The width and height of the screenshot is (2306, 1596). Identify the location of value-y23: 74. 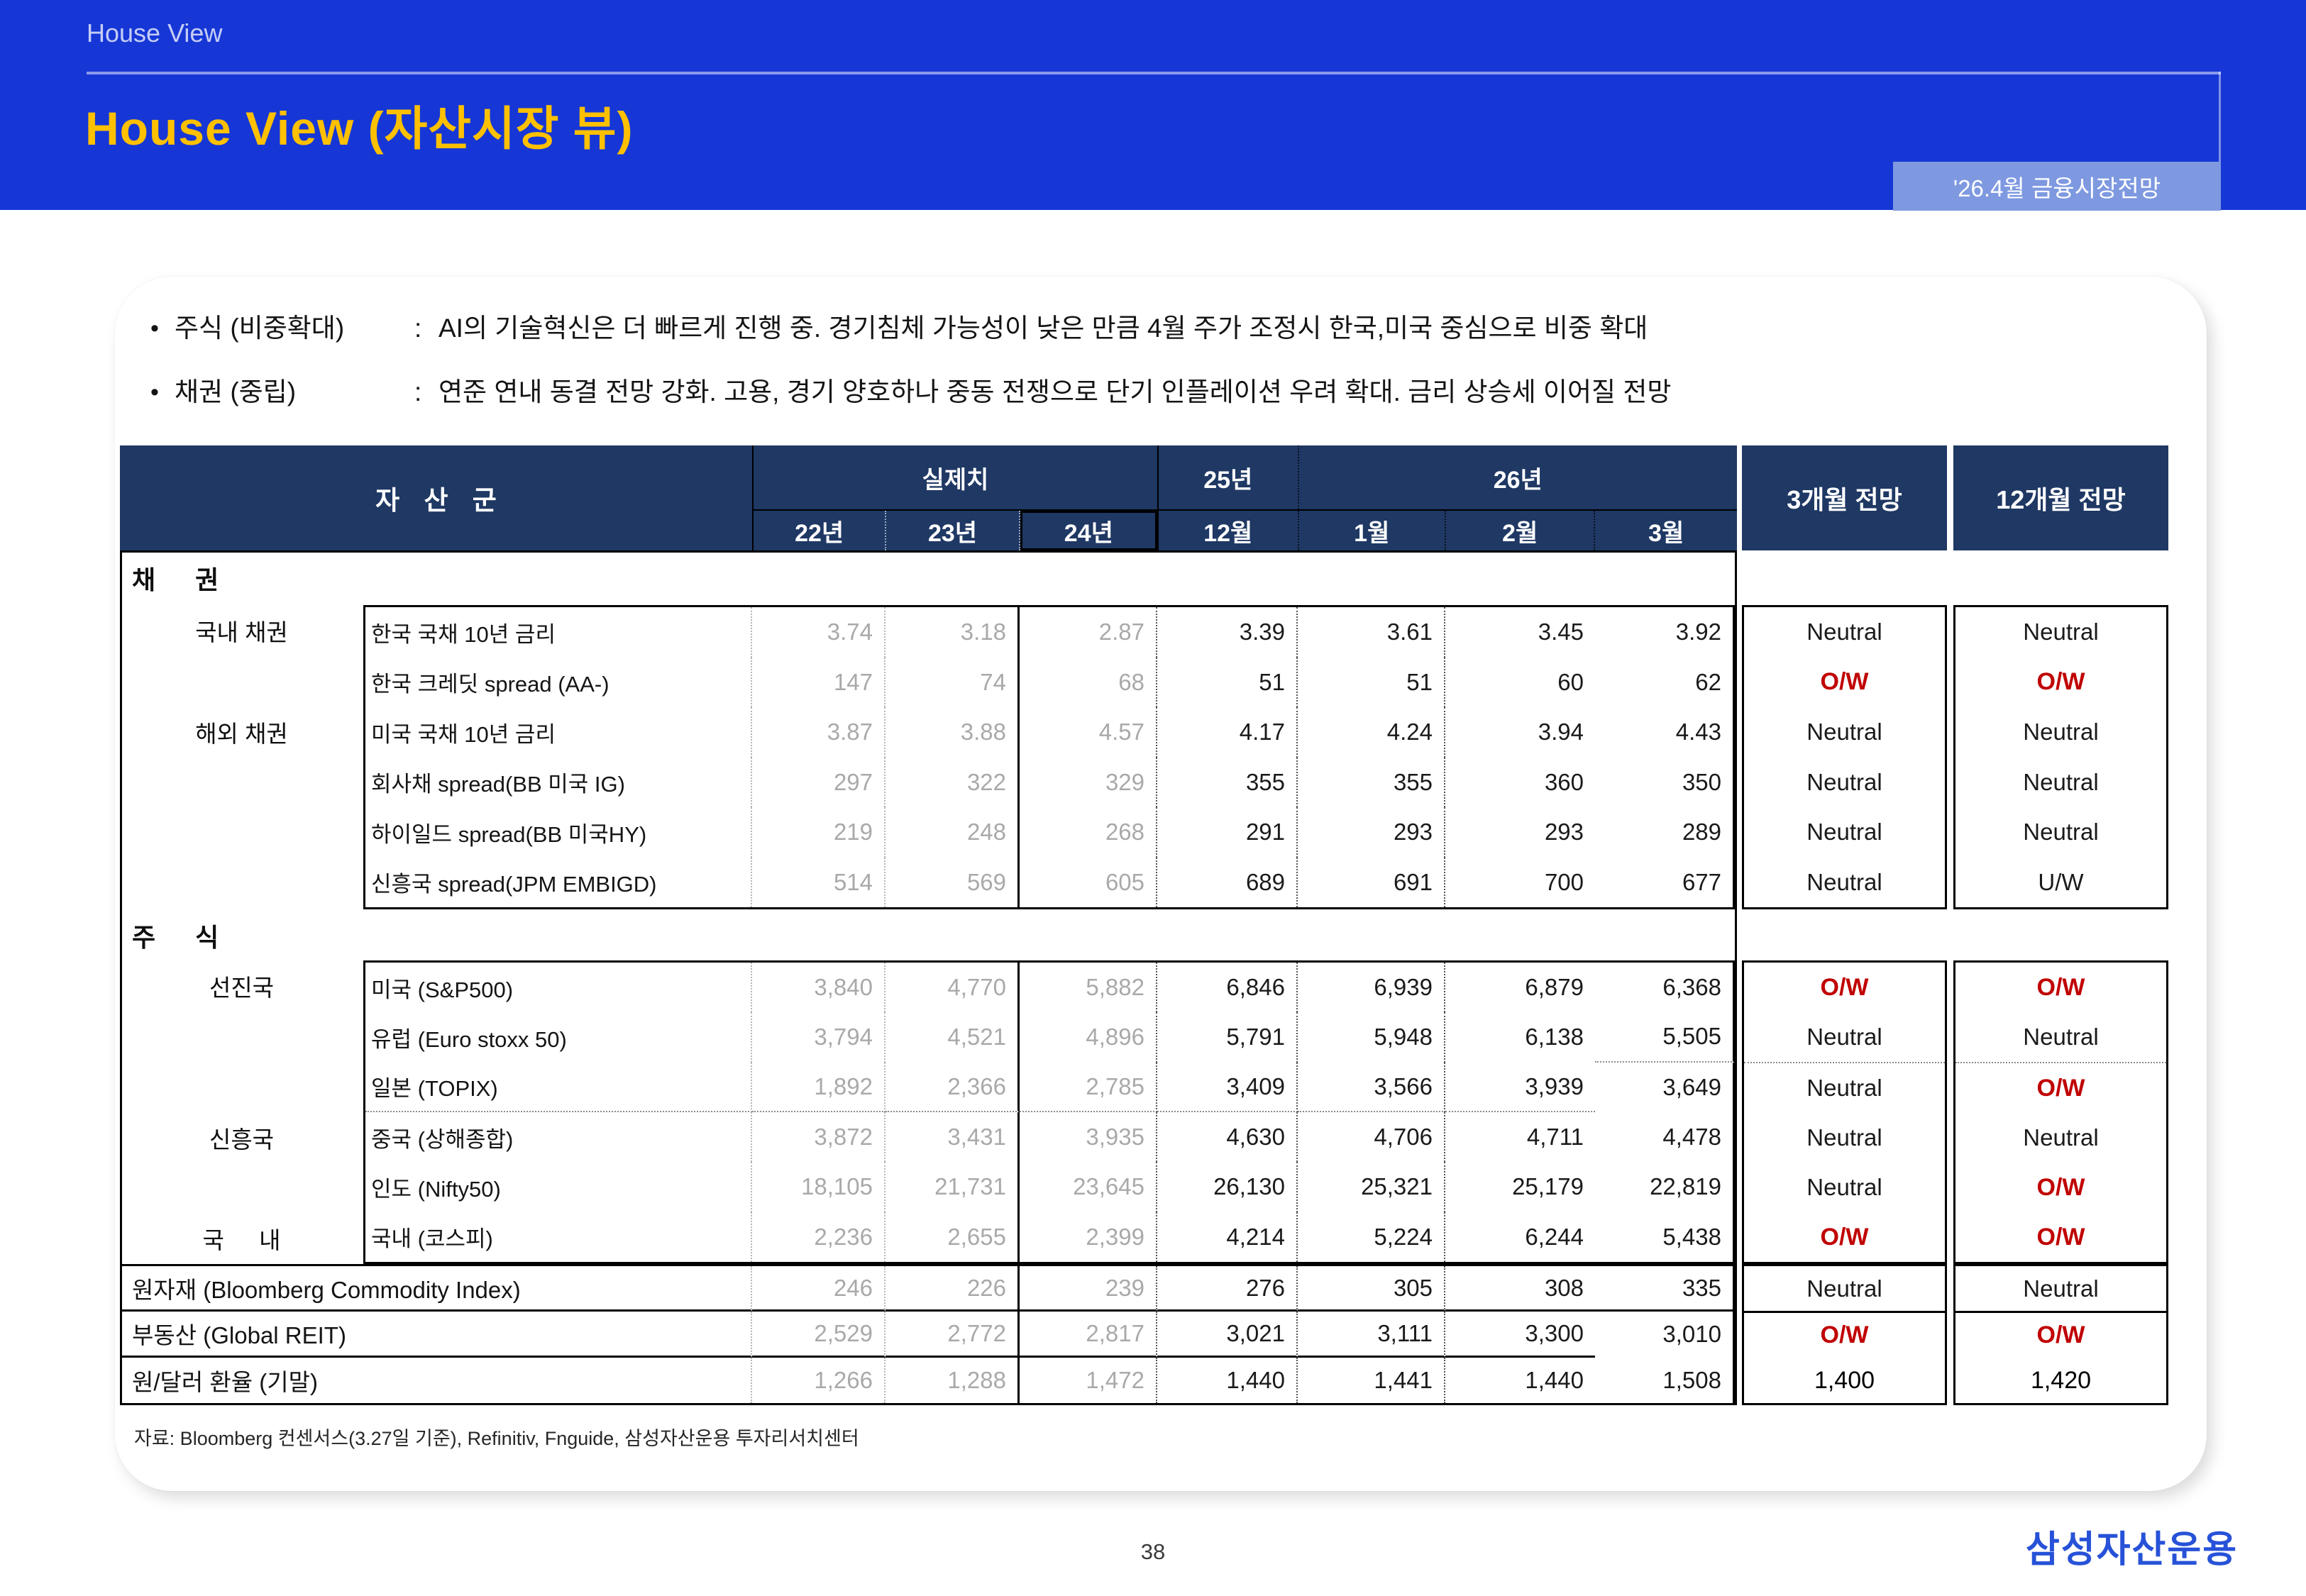
(953, 682).